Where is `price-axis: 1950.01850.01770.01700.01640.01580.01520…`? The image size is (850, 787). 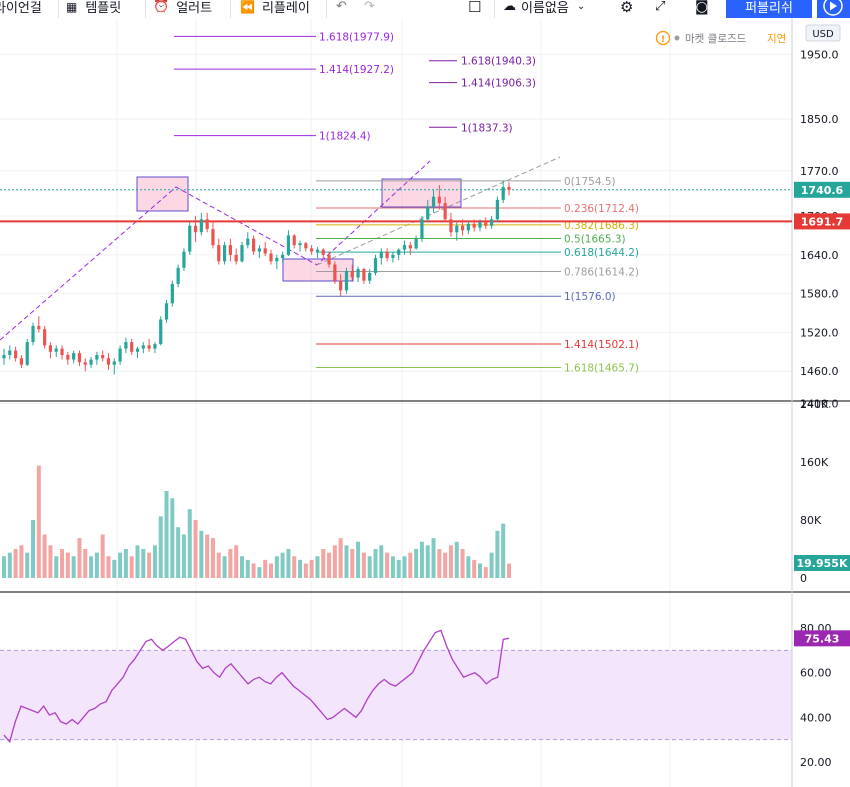 price-axis: 1950.01850.01770.01700.01640.01580.01520… is located at coordinates (819, 229).